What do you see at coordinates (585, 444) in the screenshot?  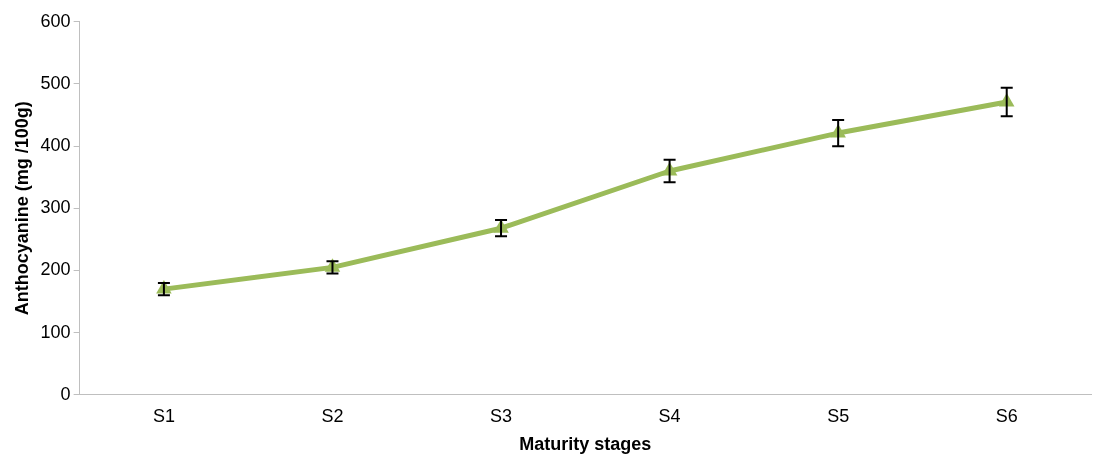 I see `x-axis-title: Maturity stages` at bounding box center [585, 444].